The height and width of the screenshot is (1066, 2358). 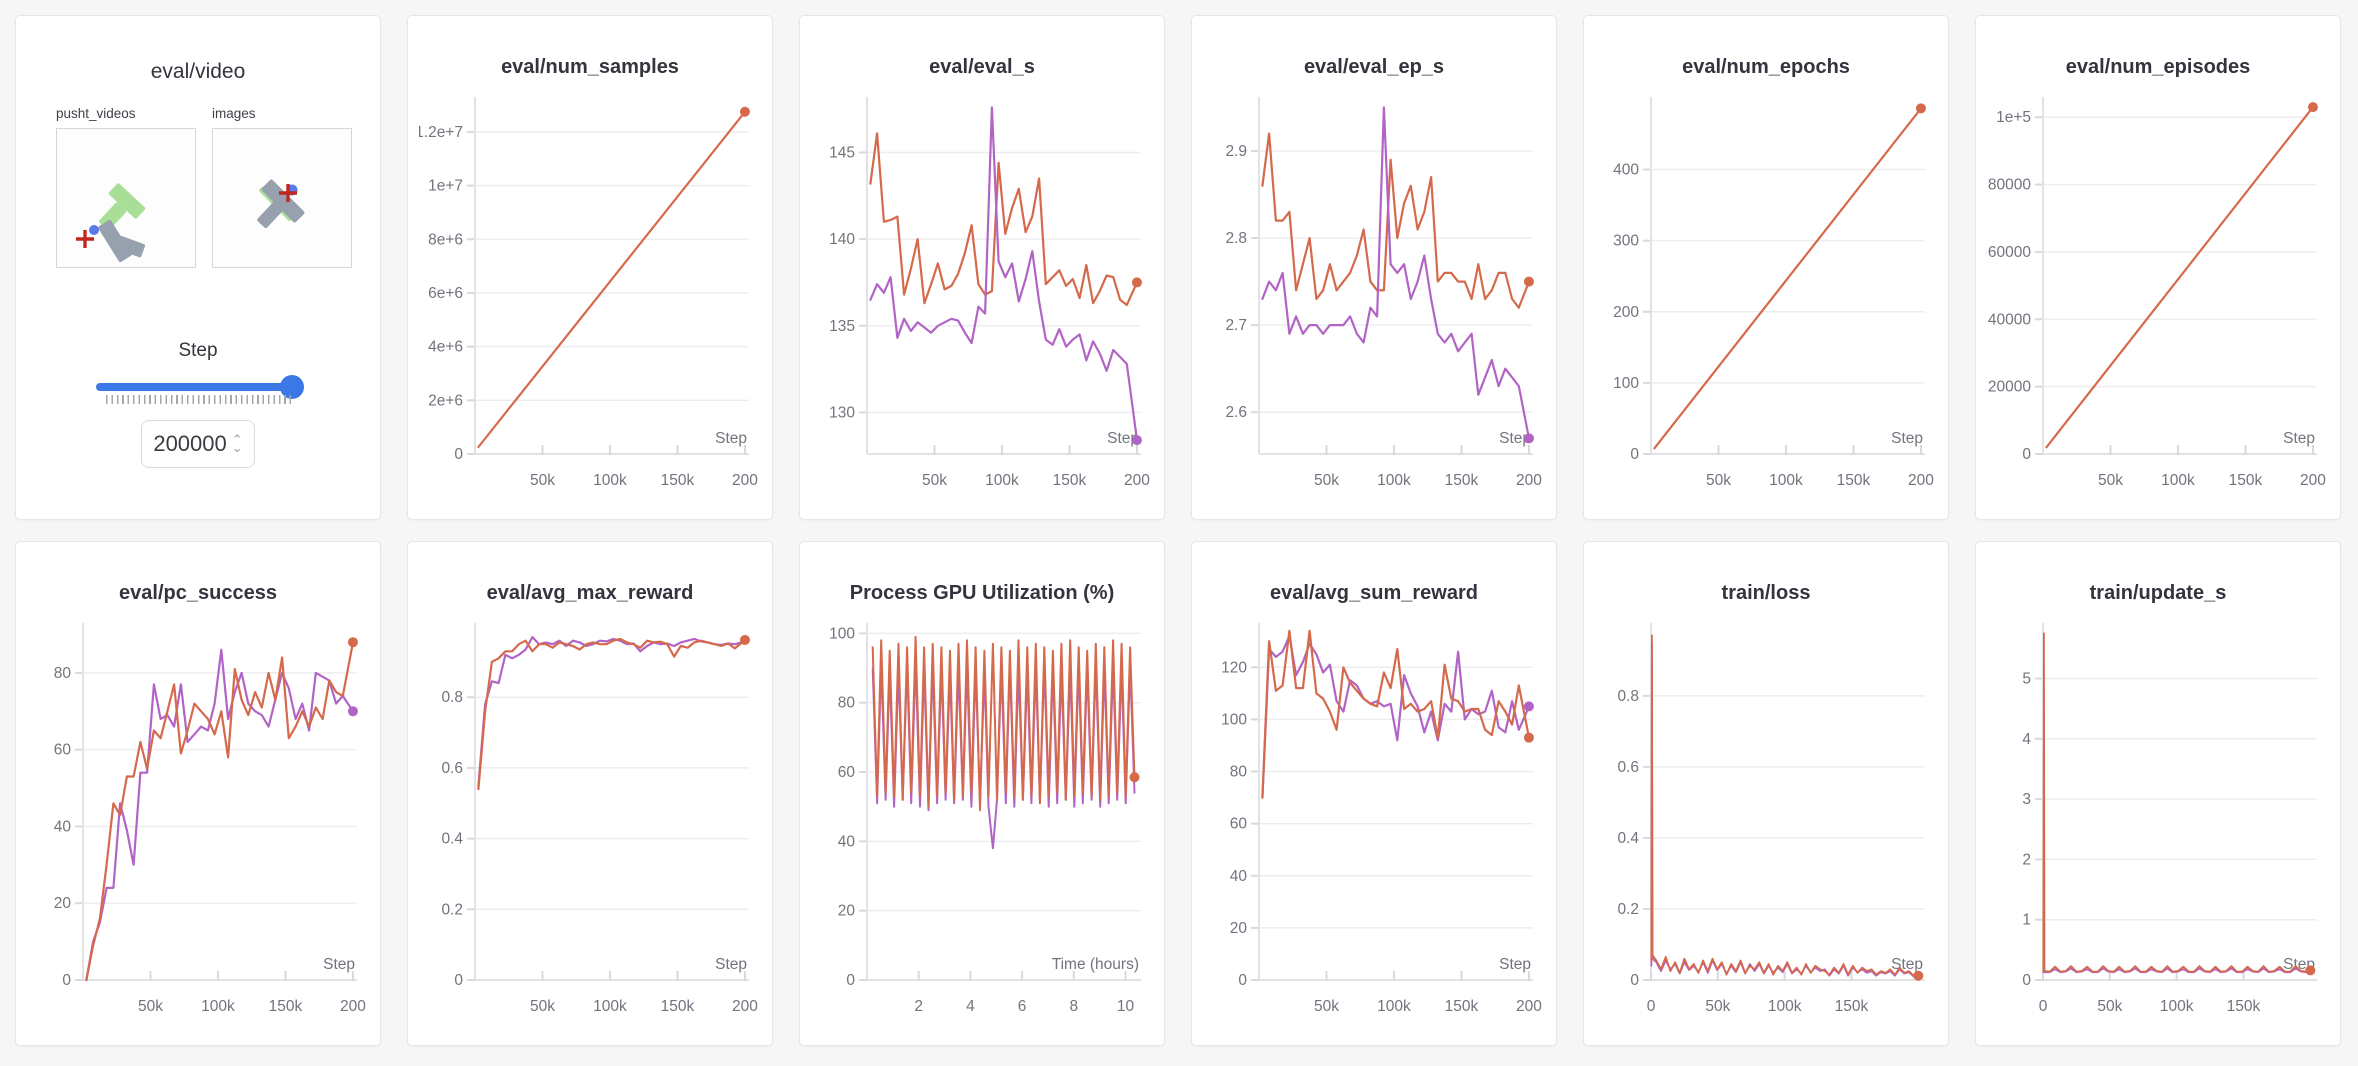 What do you see at coordinates (190, 443) in the screenshot?
I see `step-input: 200000` at bounding box center [190, 443].